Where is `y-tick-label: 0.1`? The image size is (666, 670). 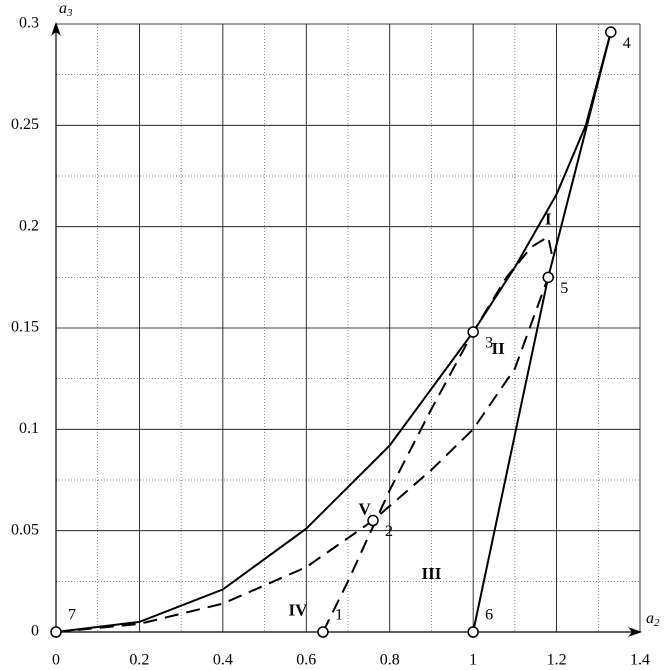
y-tick-label: 0.1 is located at coordinates (29, 428).